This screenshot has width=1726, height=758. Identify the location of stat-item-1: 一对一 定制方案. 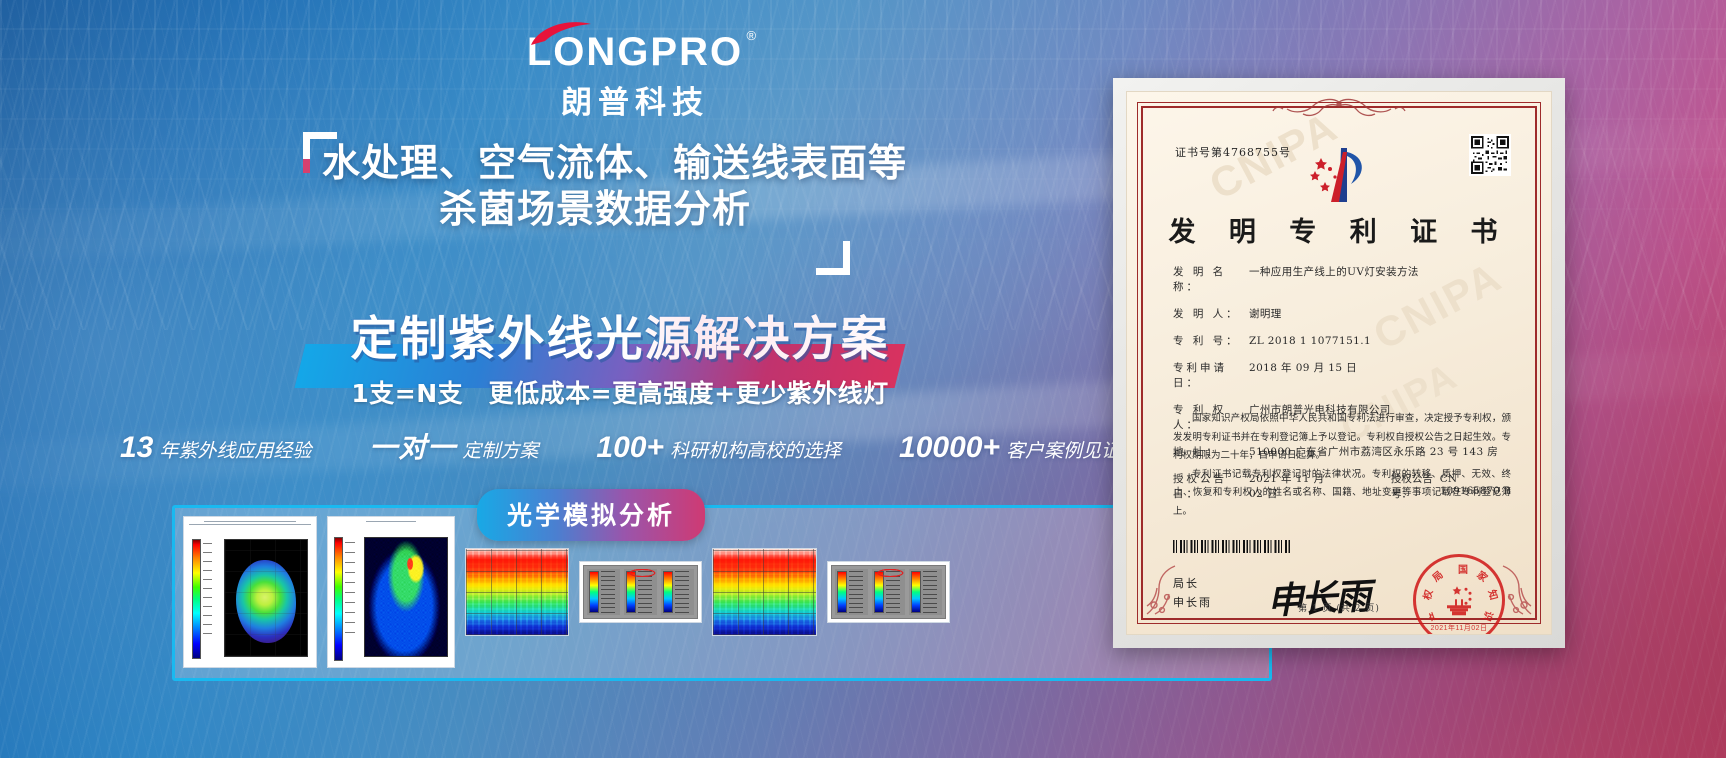
(453, 446).